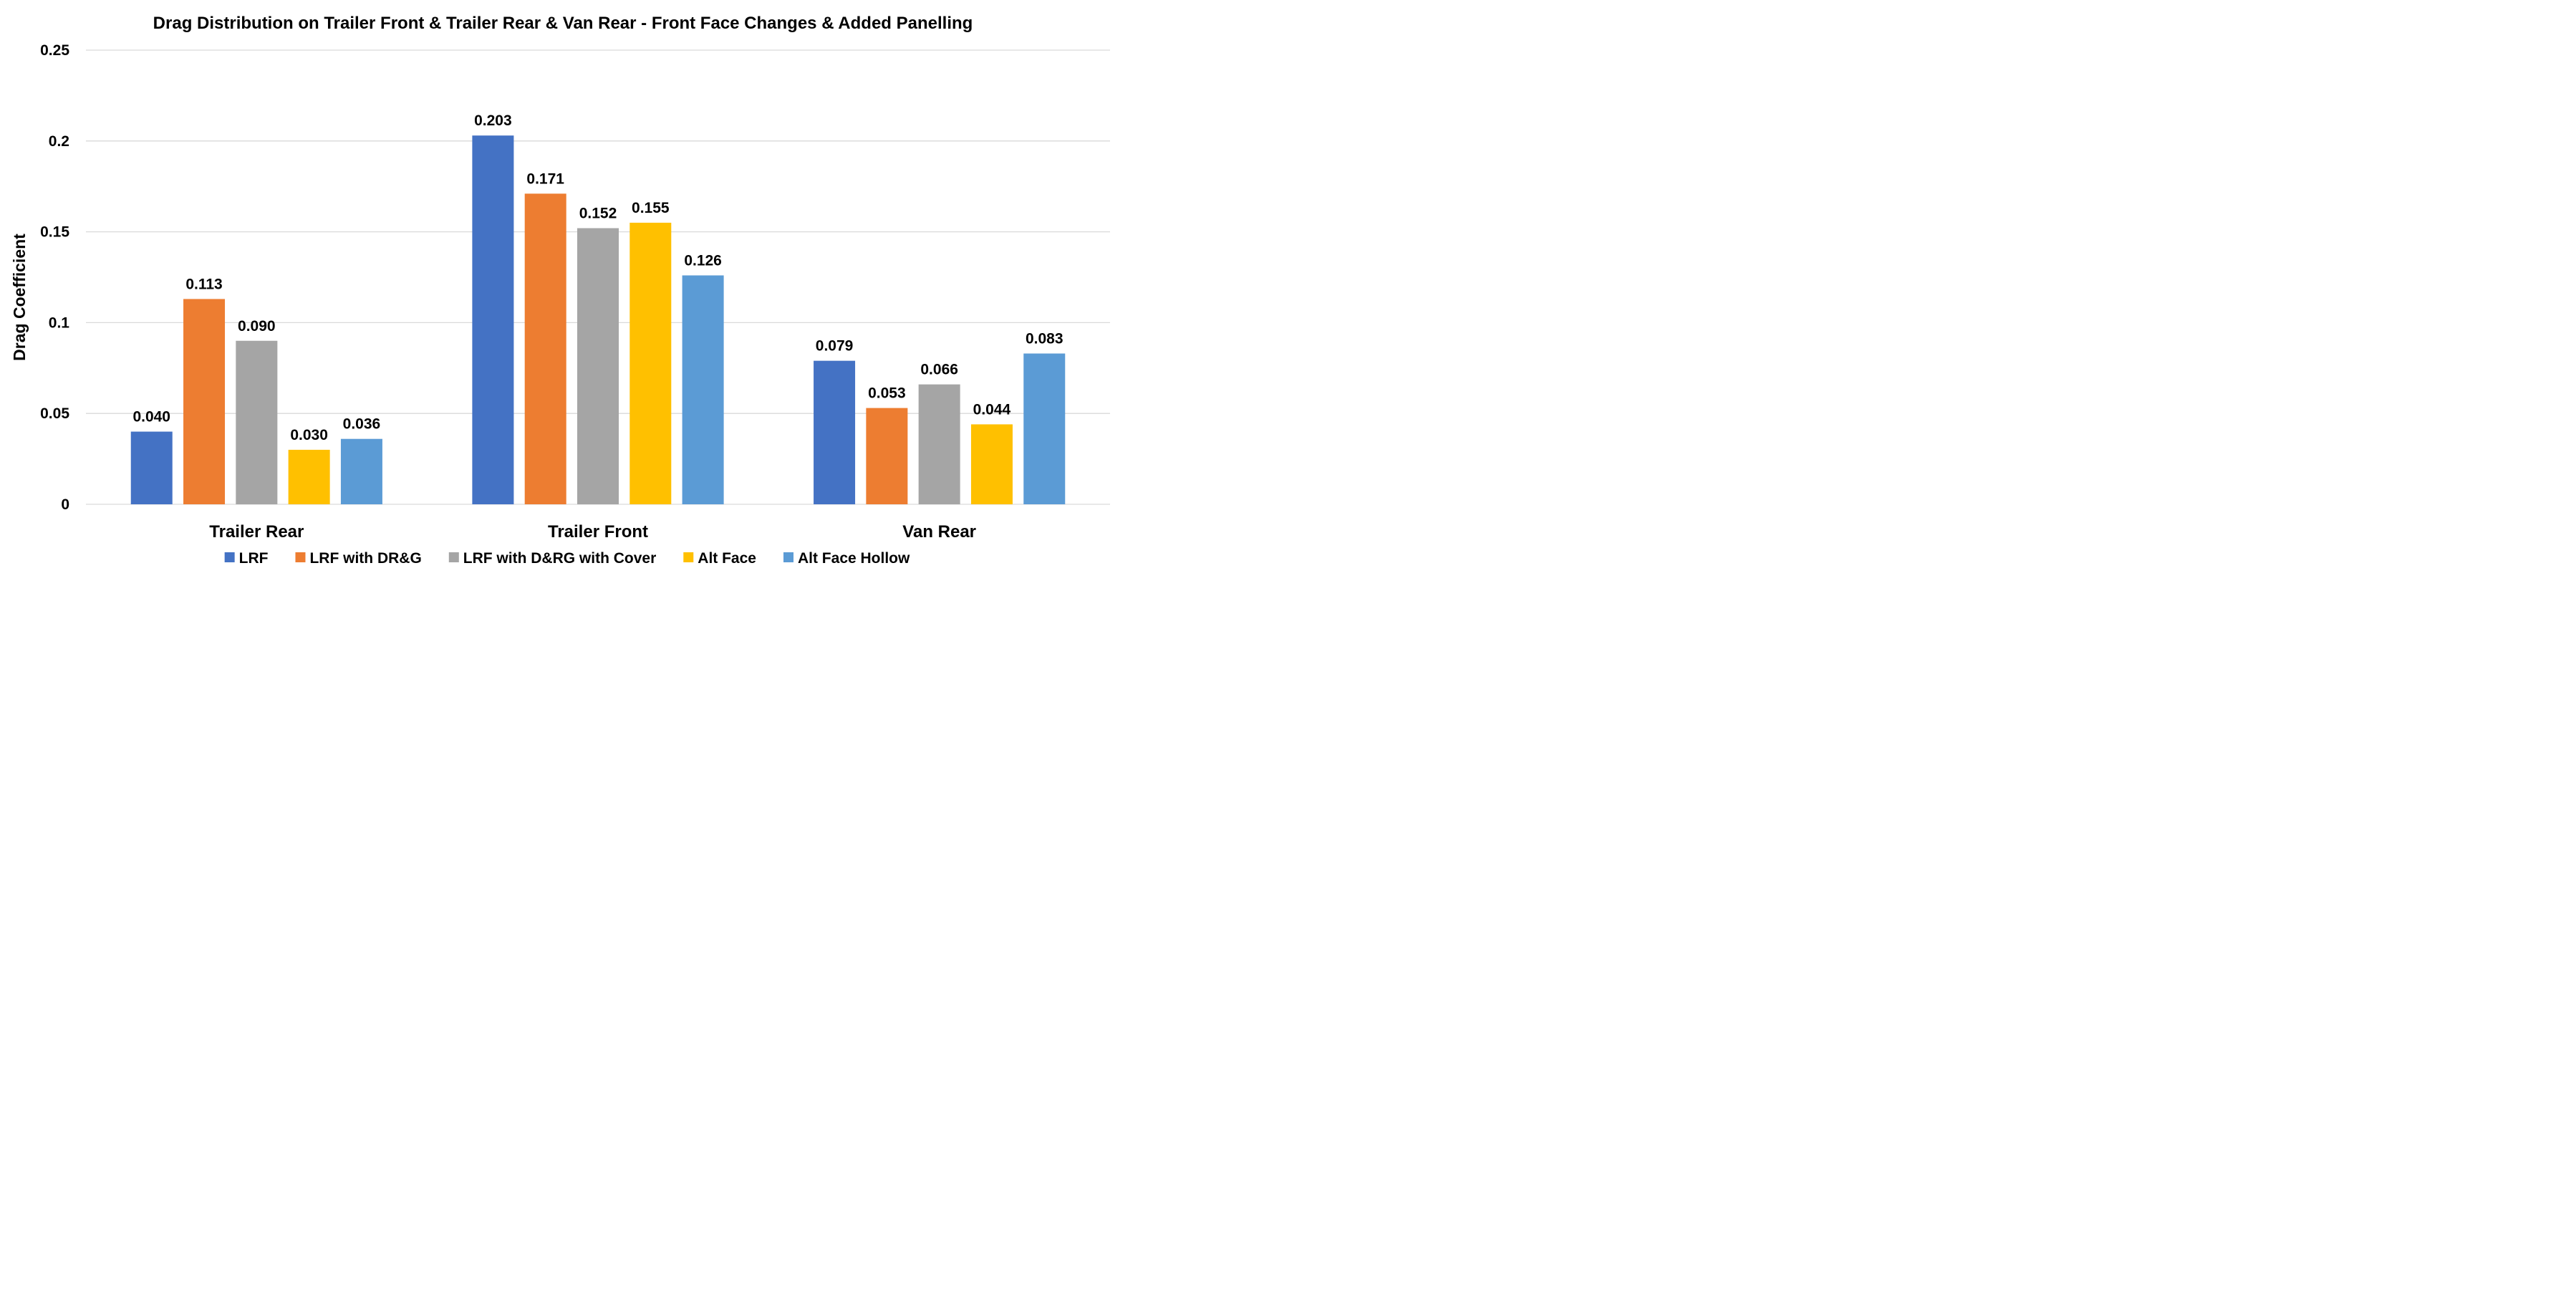 The image size is (2576, 1313). I want to click on y-tick-label: 0.2, so click(59, 141).